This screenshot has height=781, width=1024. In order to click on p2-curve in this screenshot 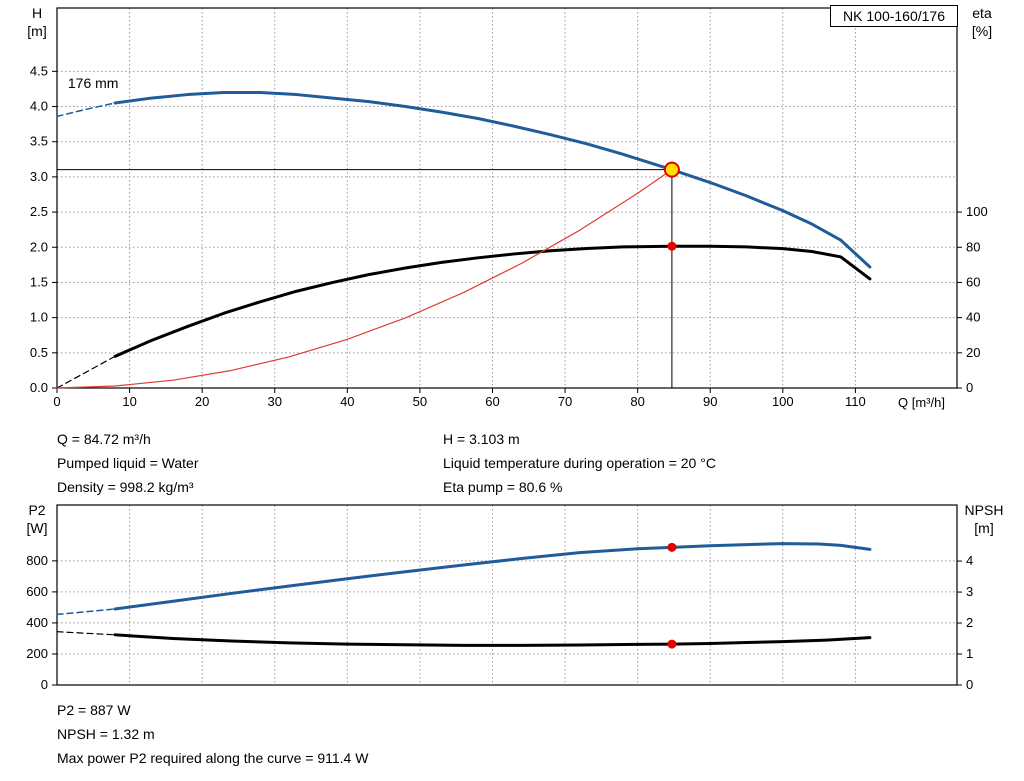, I will do `click(492, 576)`.